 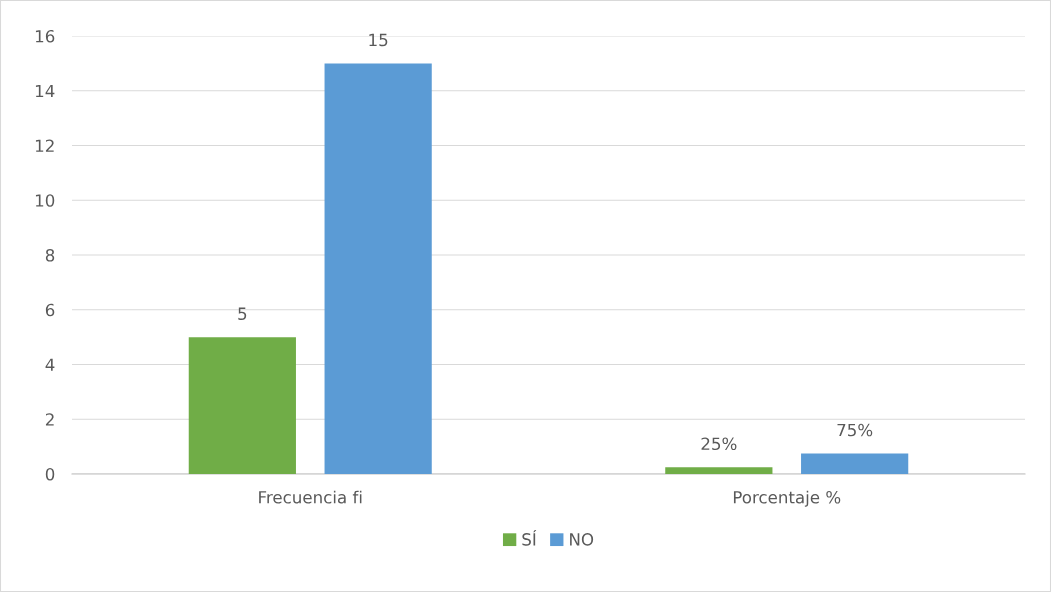 I want to click on y-tick-label: 12, so click(x=44, y=145).